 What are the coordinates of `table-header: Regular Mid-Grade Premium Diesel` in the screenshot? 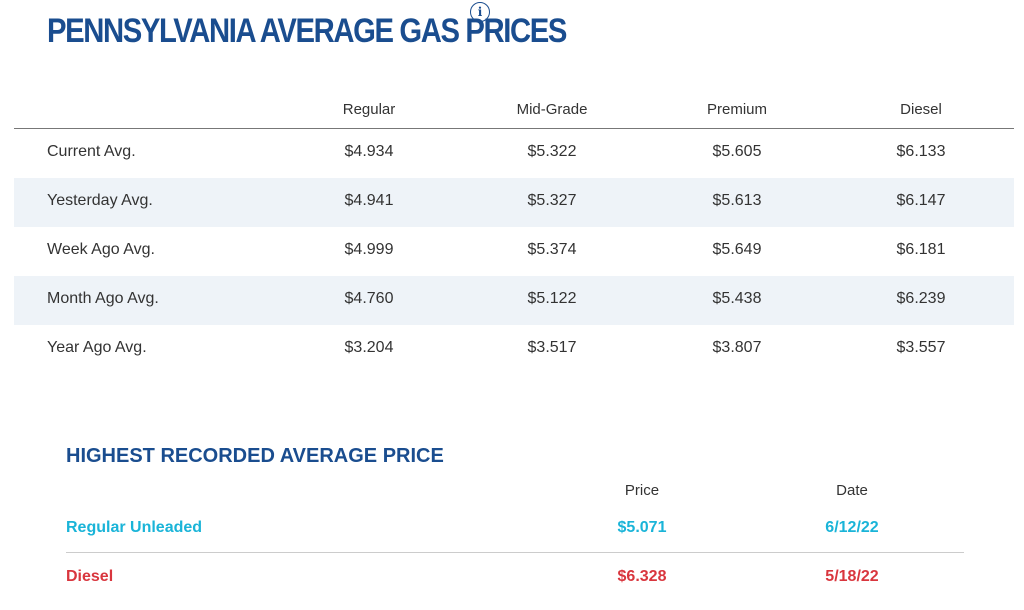 It's located at (514, 110).